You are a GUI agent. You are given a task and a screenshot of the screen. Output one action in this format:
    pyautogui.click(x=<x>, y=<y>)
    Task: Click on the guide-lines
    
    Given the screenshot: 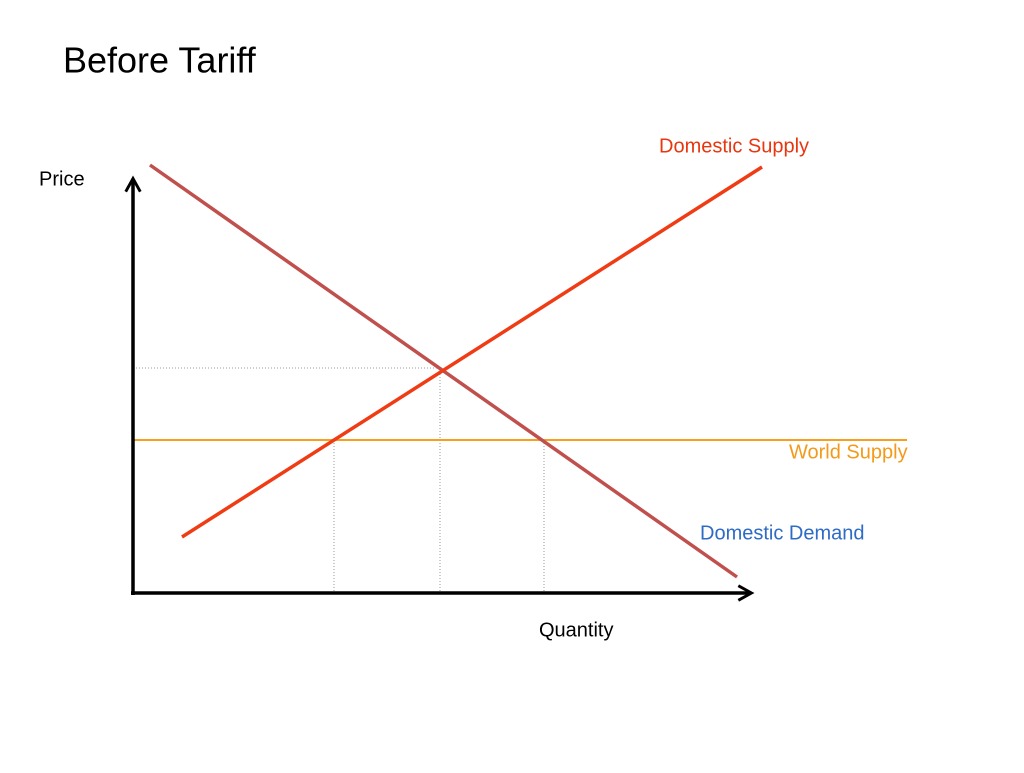 What is the action you would take?
    pyautogui.click(x=339, y=480)
    